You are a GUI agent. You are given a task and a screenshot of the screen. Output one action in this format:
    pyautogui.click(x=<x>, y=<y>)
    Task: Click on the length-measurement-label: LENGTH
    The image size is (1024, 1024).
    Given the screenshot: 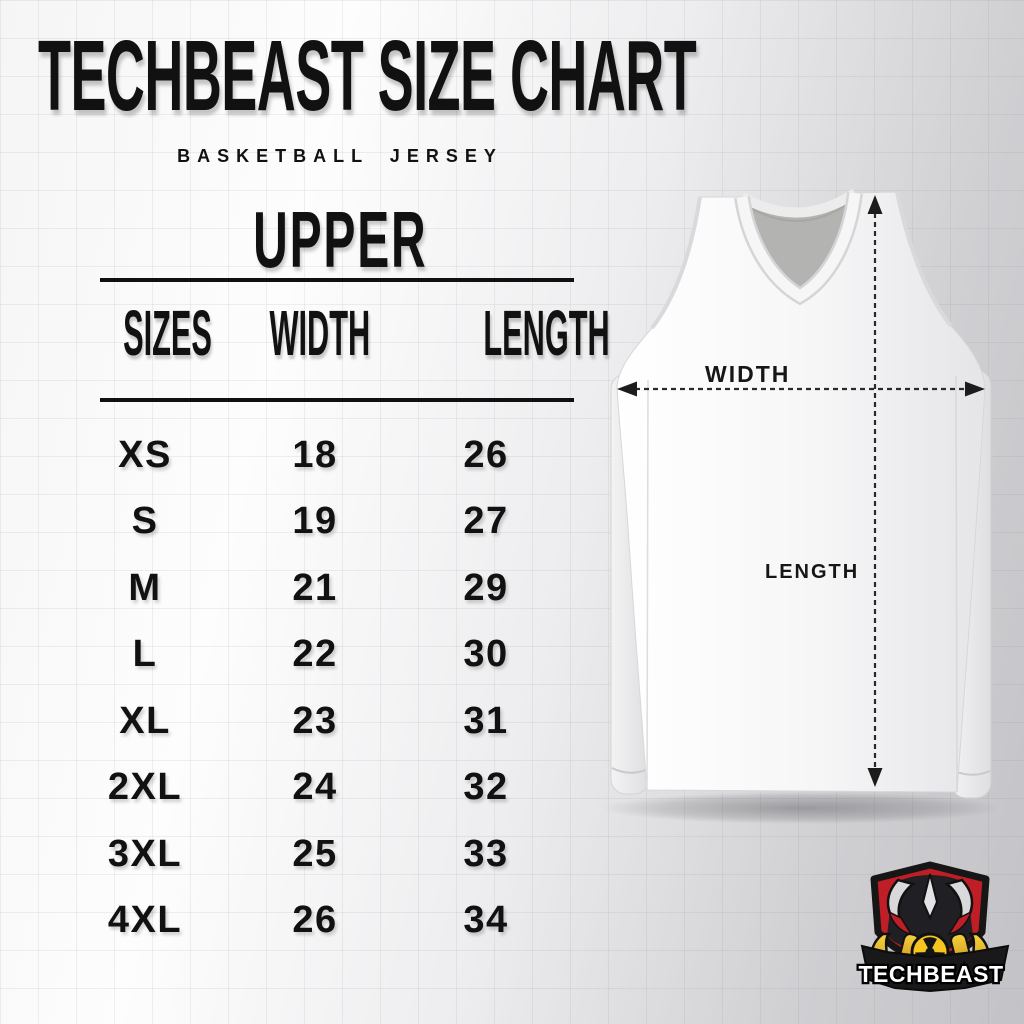 What is the action you would take?
    pyautogui.click(x=812, y=572)
    